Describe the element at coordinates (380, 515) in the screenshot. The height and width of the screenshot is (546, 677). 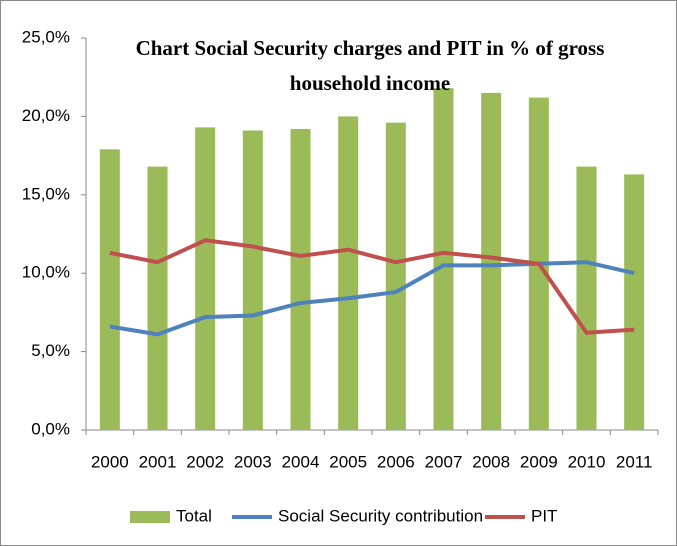
I see `legend-label: Social Security contribution` at that location.